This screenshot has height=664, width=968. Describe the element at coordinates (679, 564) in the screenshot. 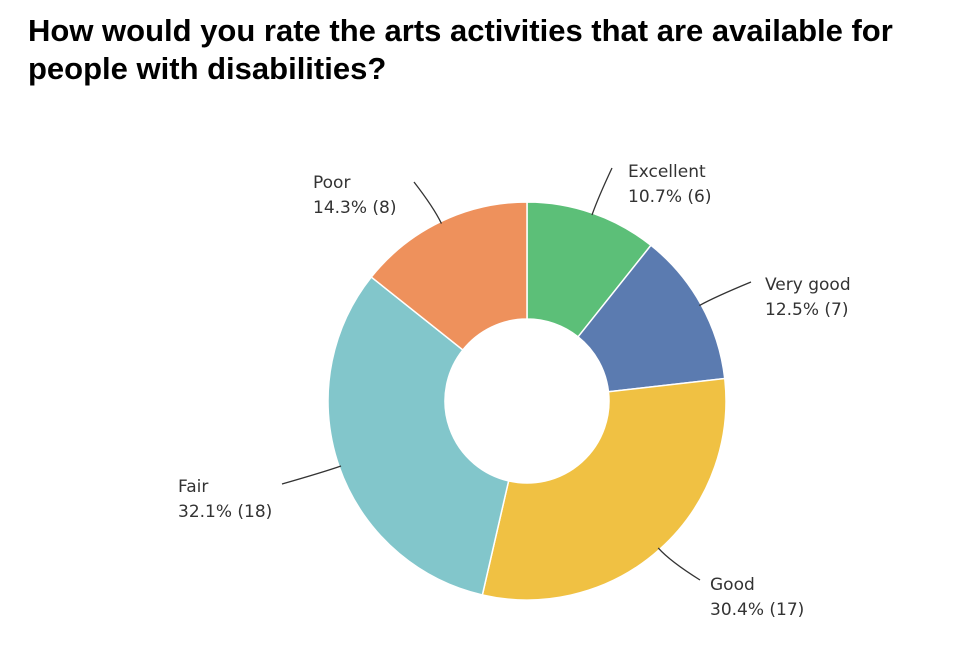

I see `leader-line-good` at that location.